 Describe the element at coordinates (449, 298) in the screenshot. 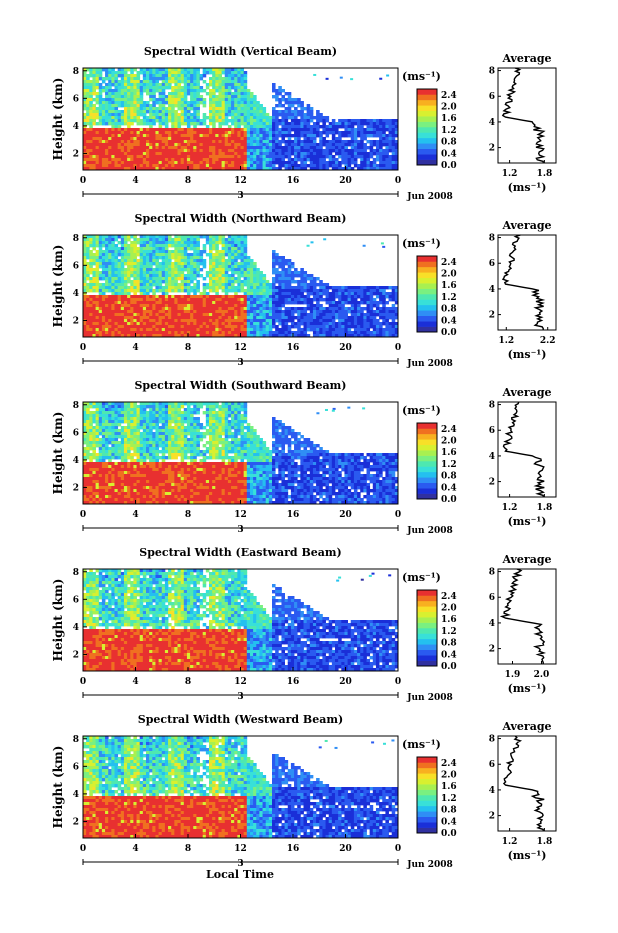

I see `colorbar-tick-label: 1.2` at that location.